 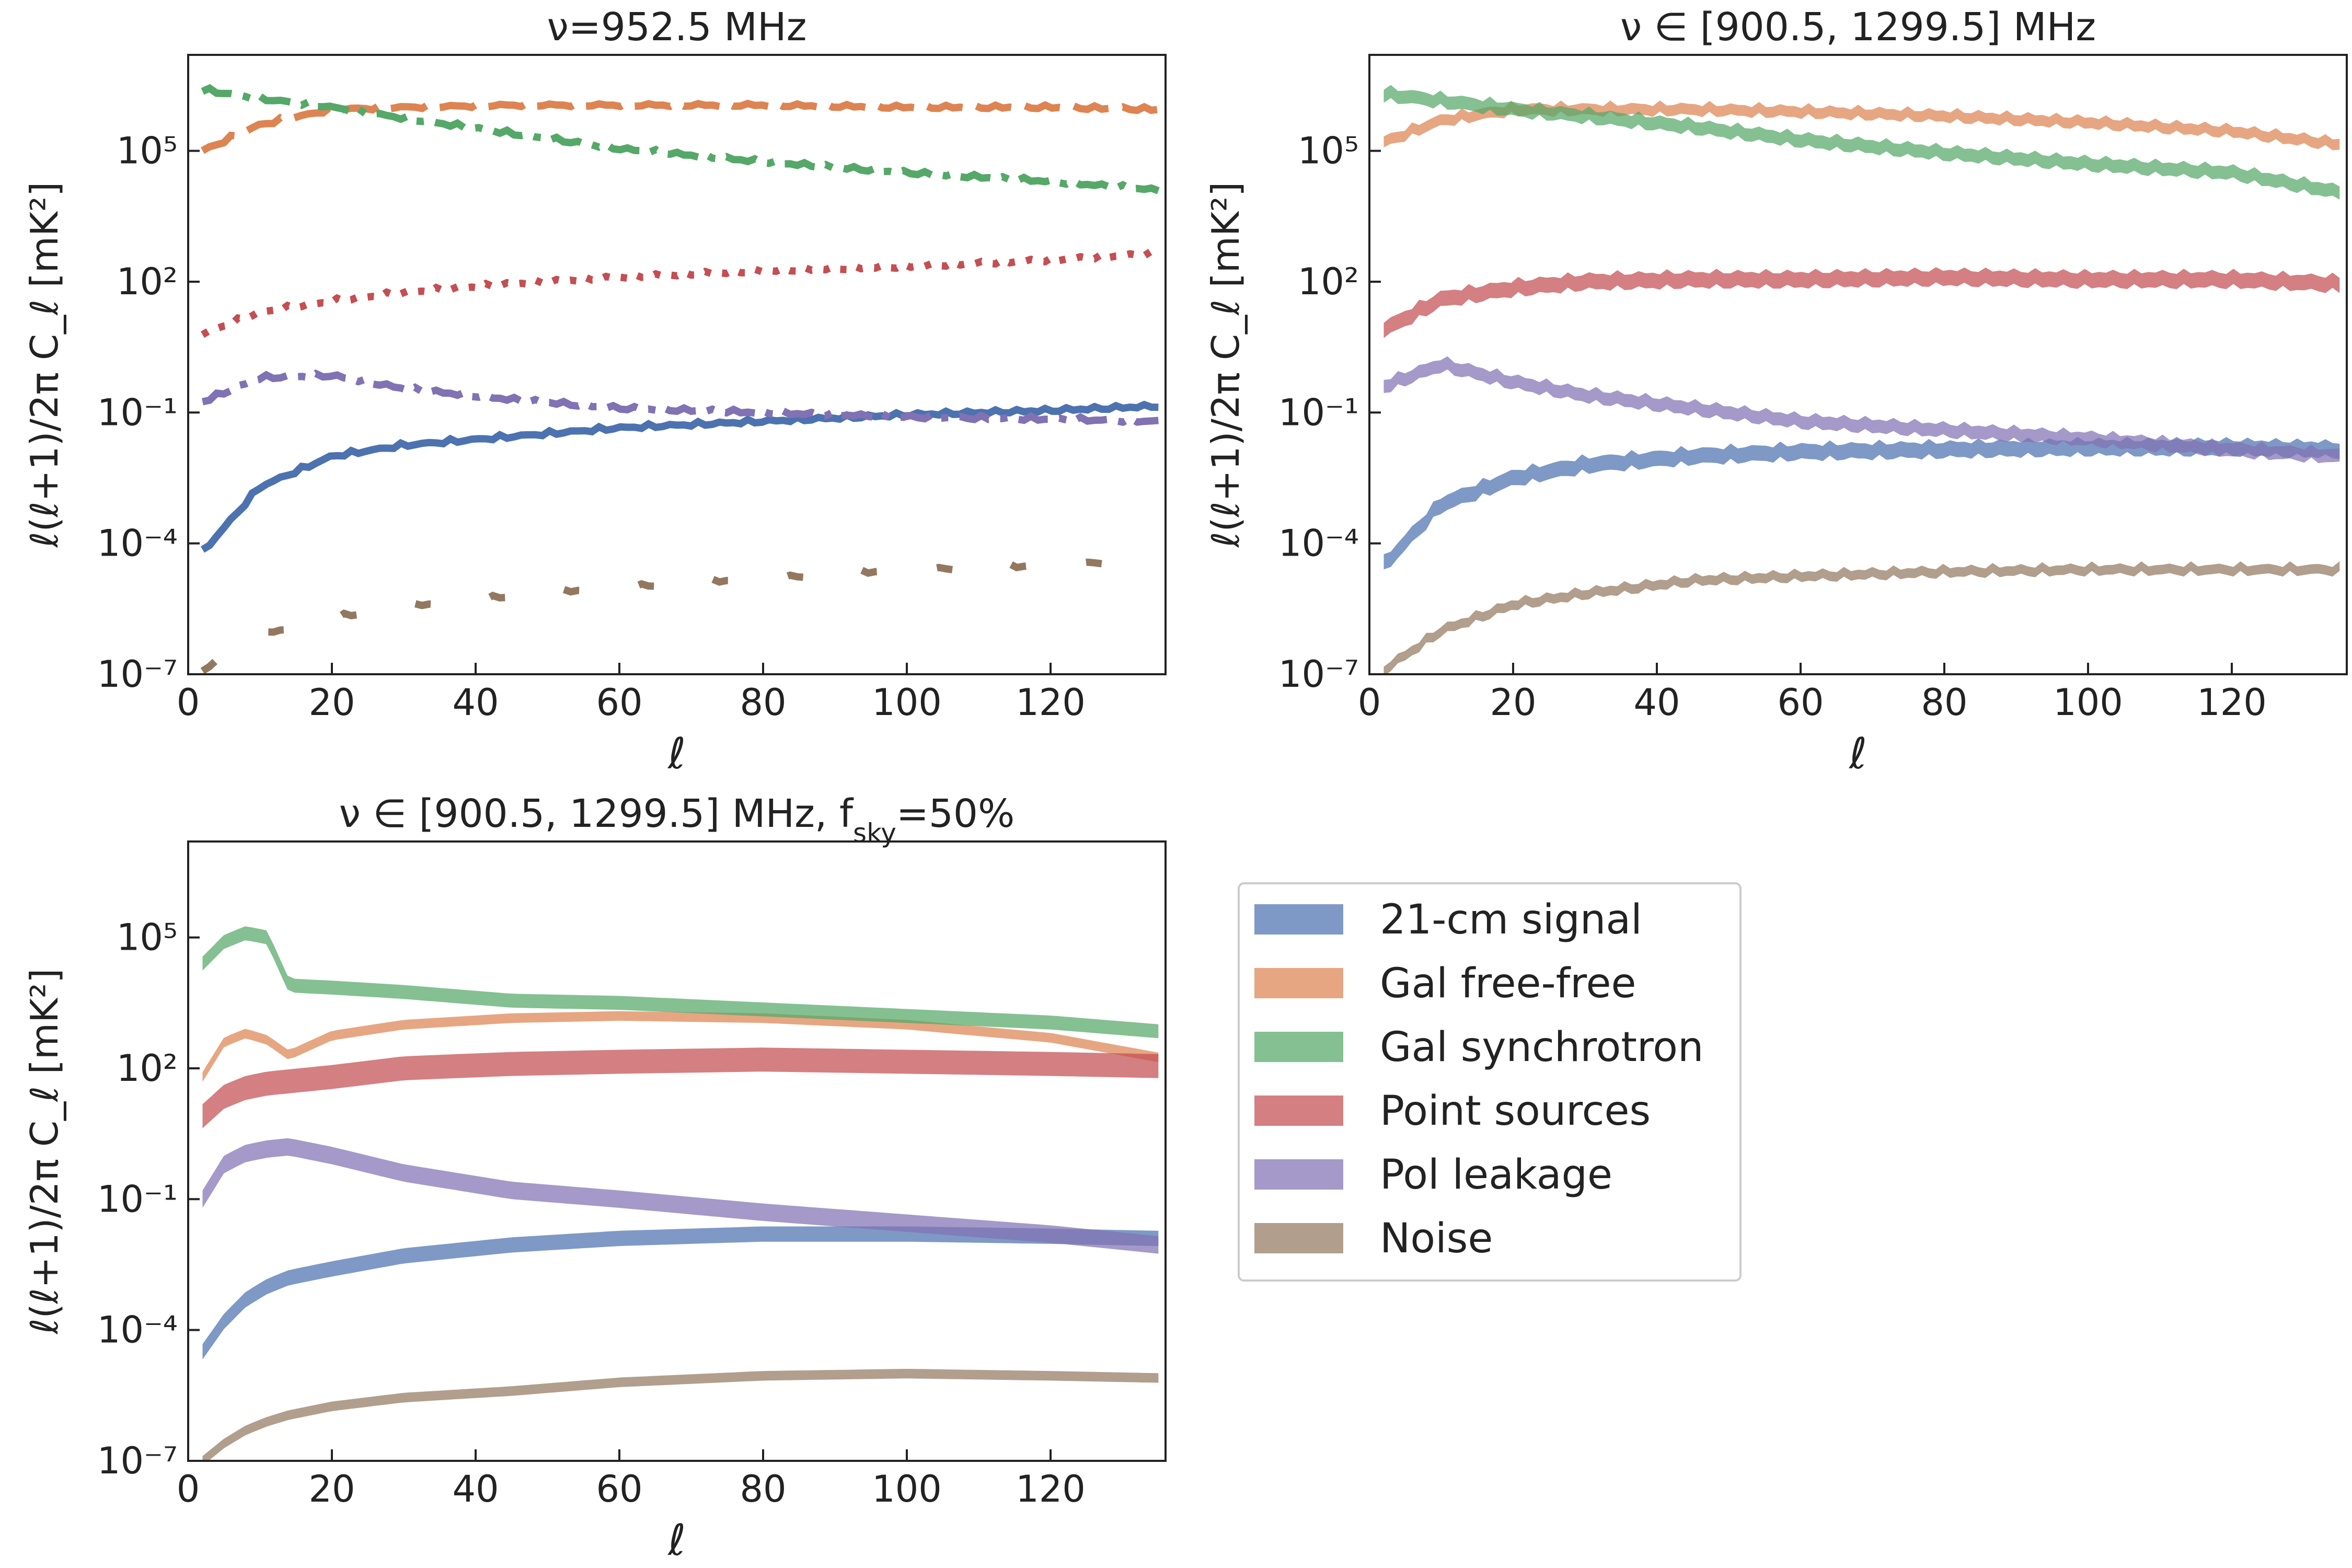 I want to click on legend-label: Point sources, so click(x=1515, y=1111).